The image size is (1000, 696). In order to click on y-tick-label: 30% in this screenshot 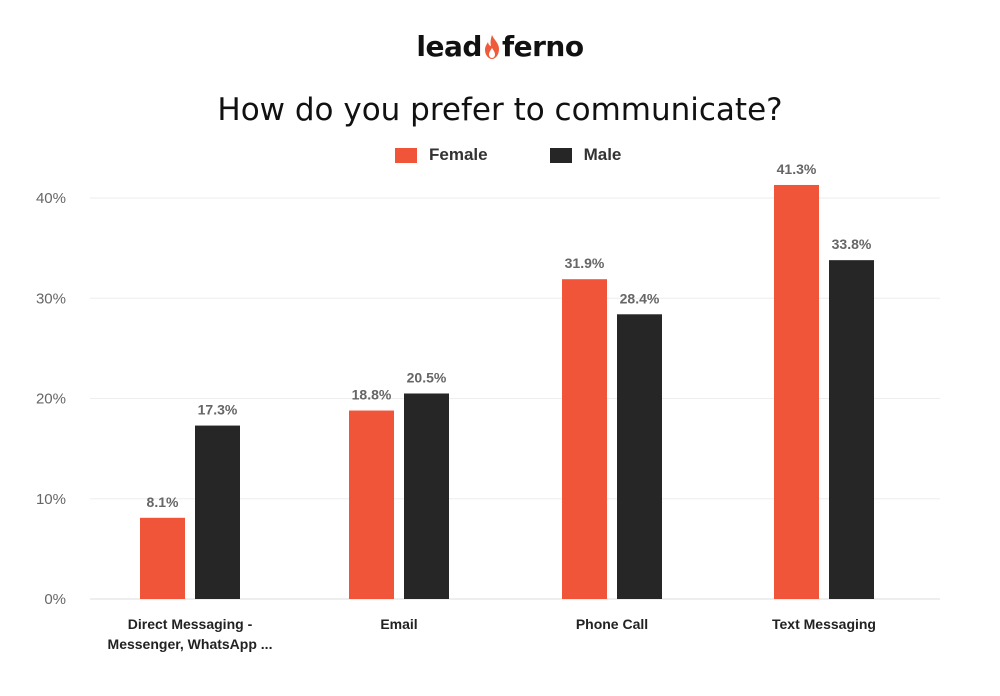, I will do `click(51, 298)`.